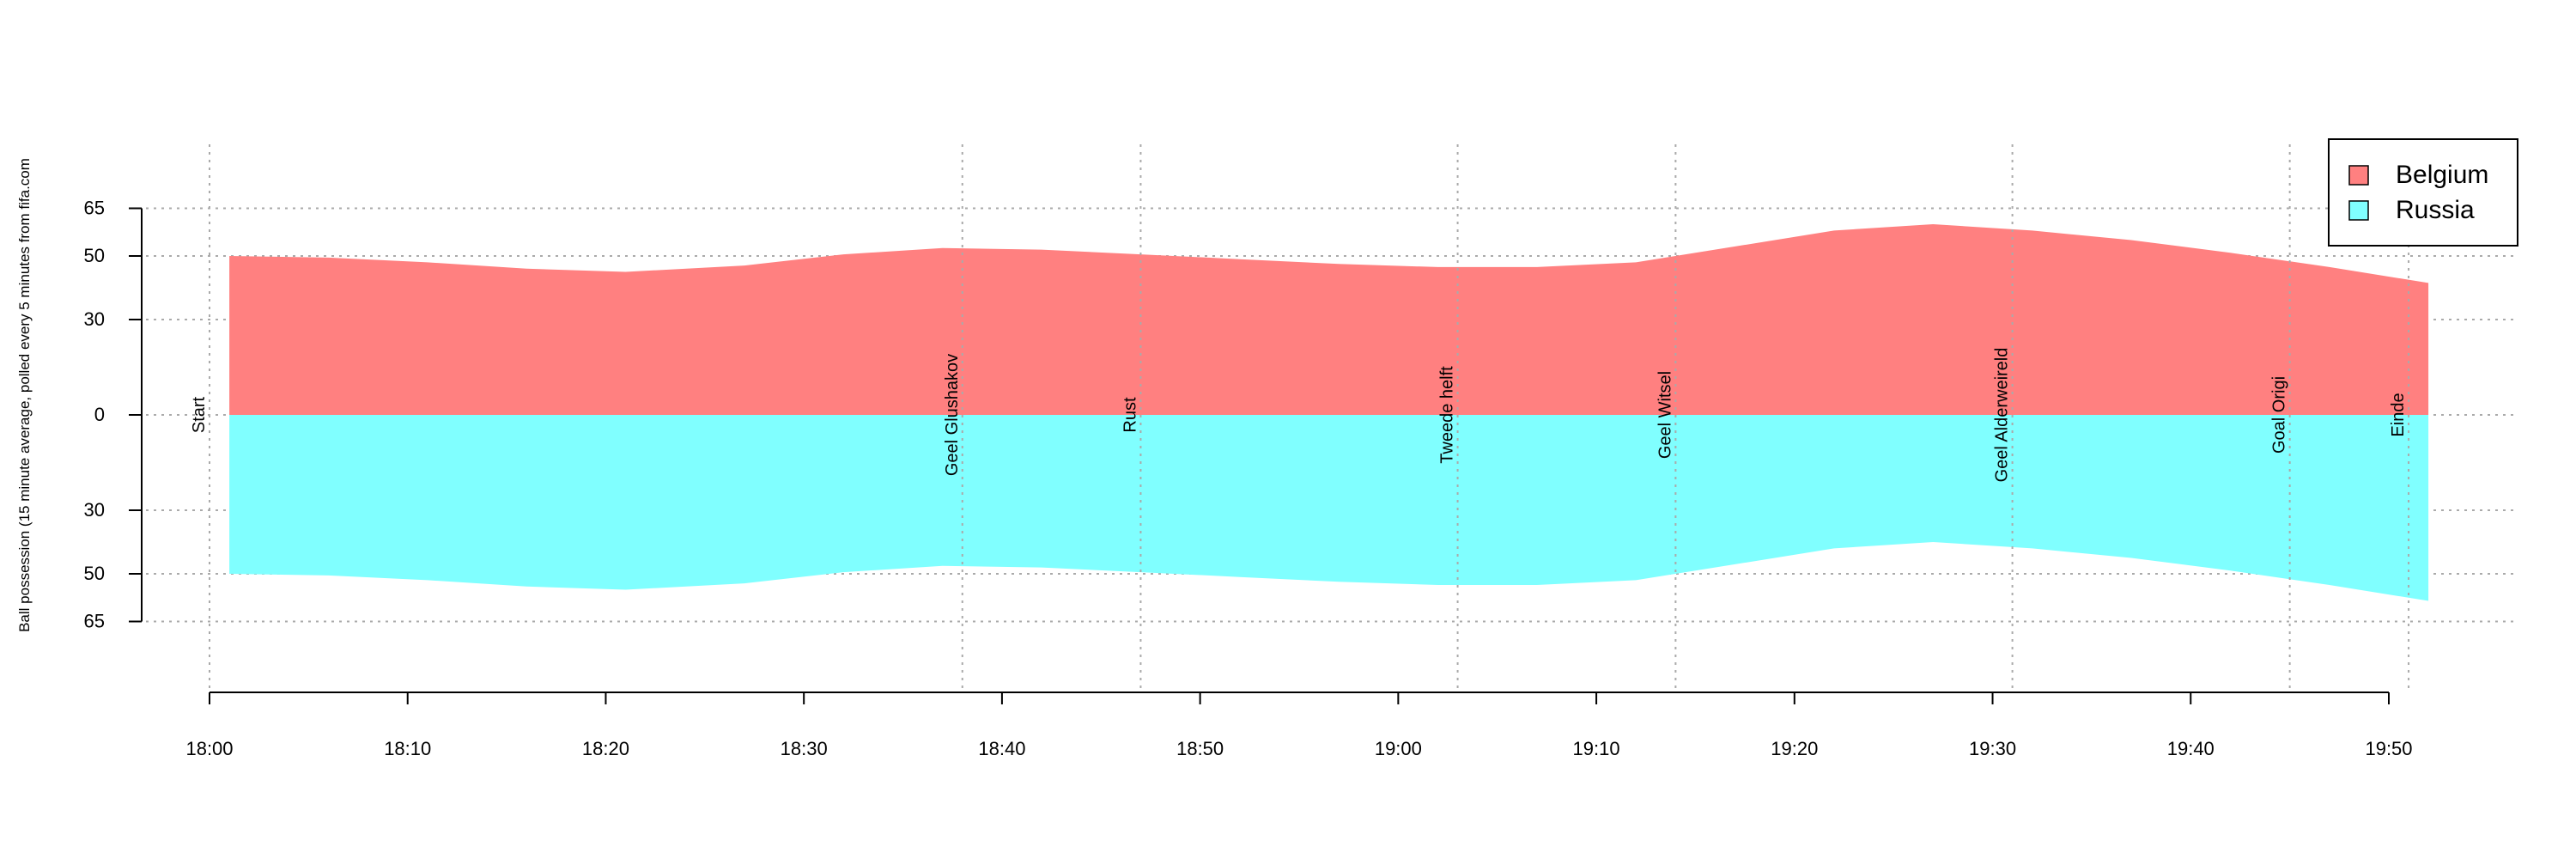  Describe the element at coordinates (99, 415) in the screenshot. I see `y-tick-label-top-0: 0` at that location.